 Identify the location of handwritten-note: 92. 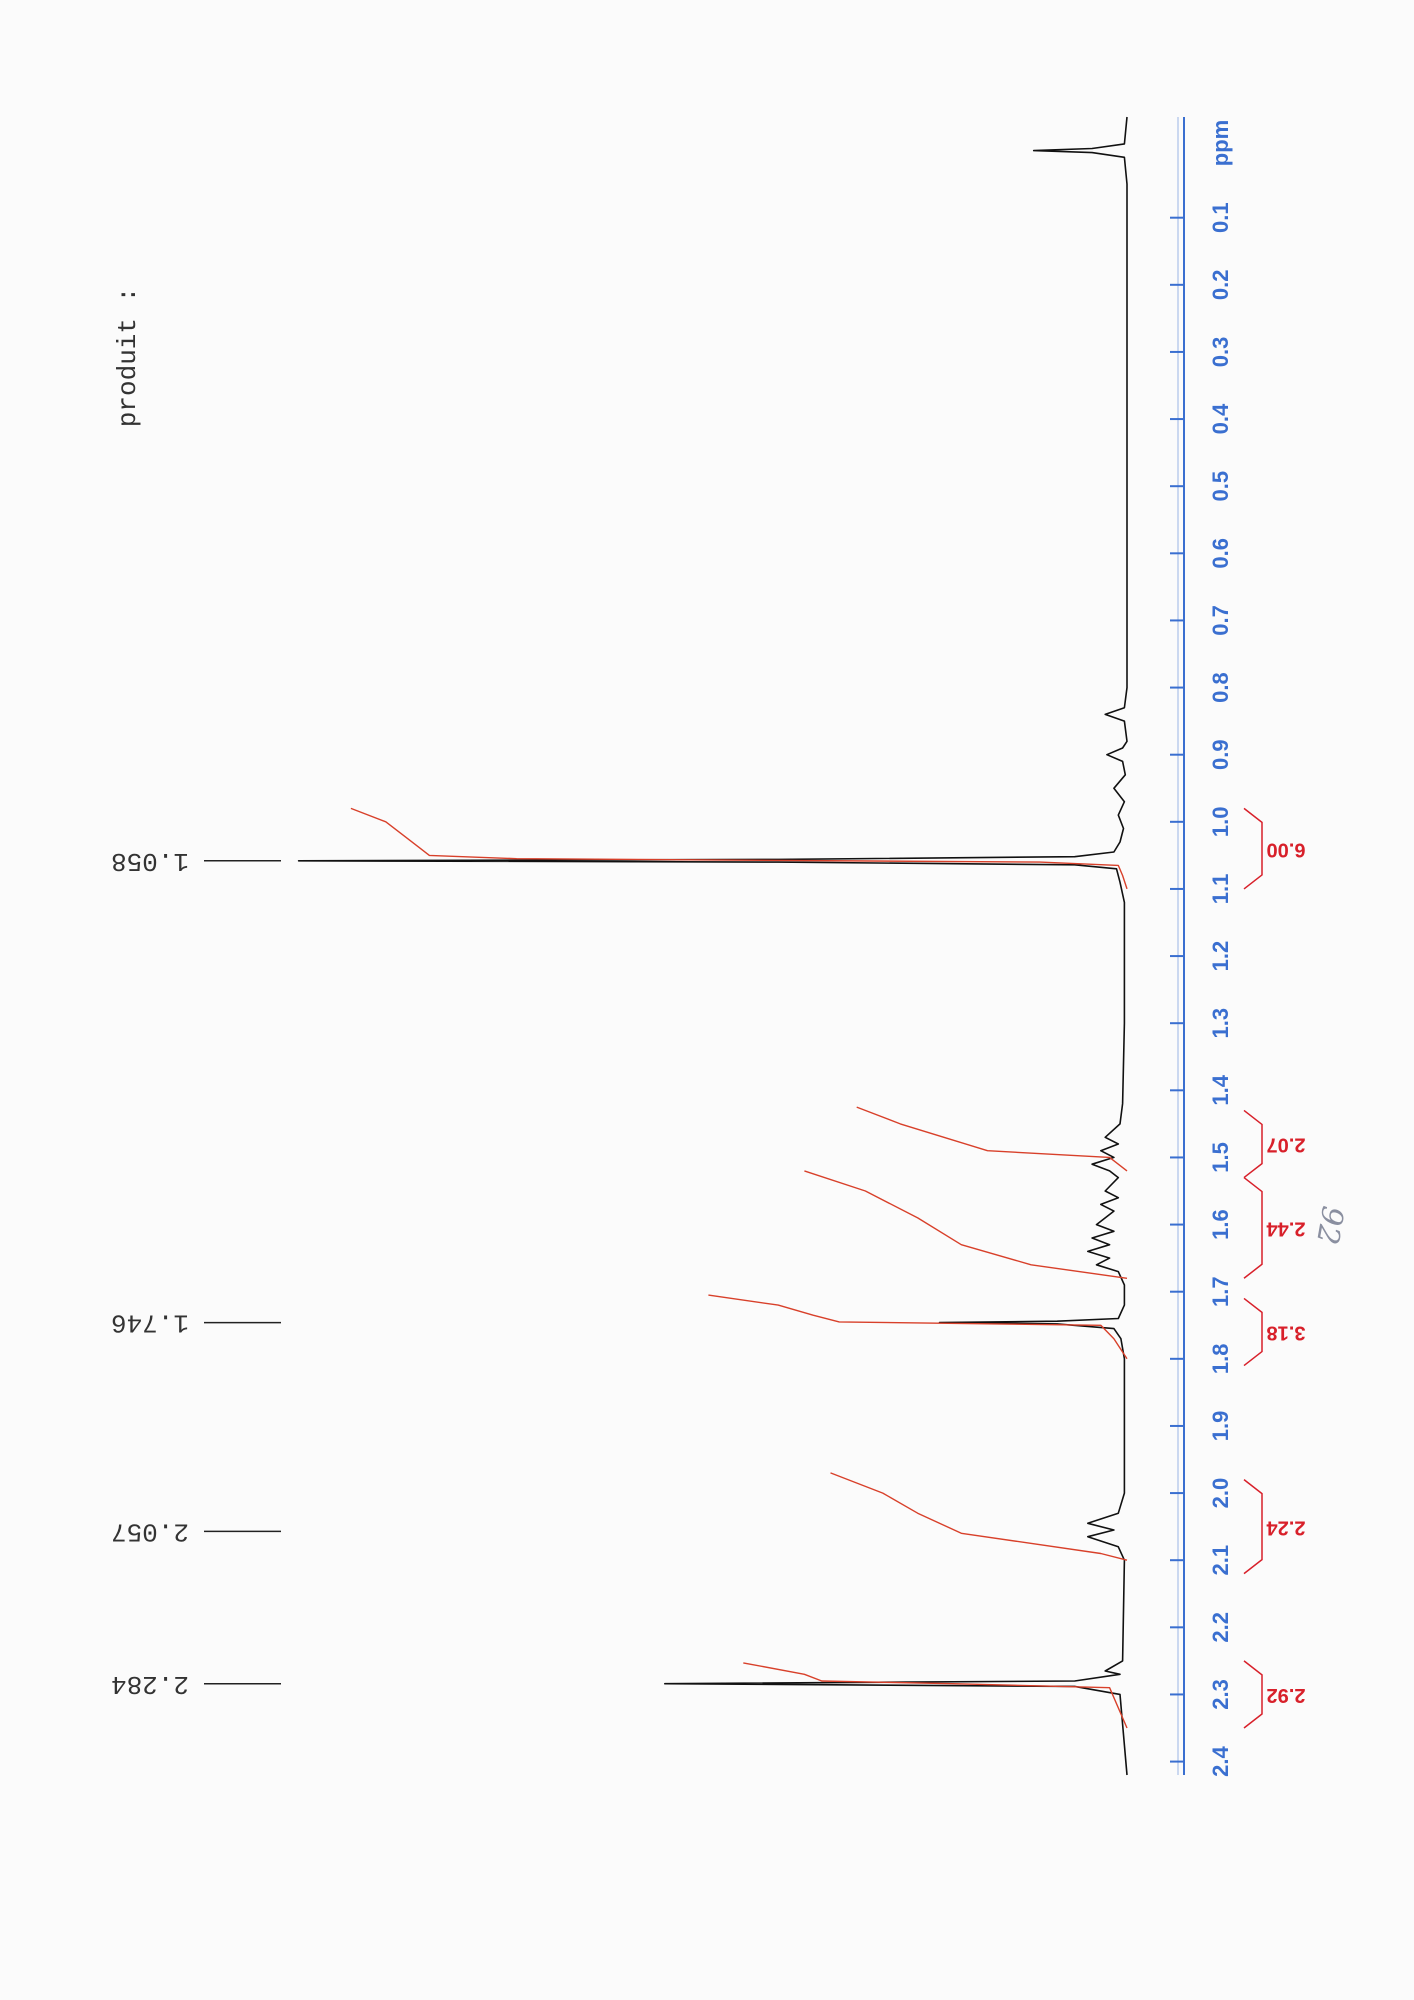
(1329, 1225).